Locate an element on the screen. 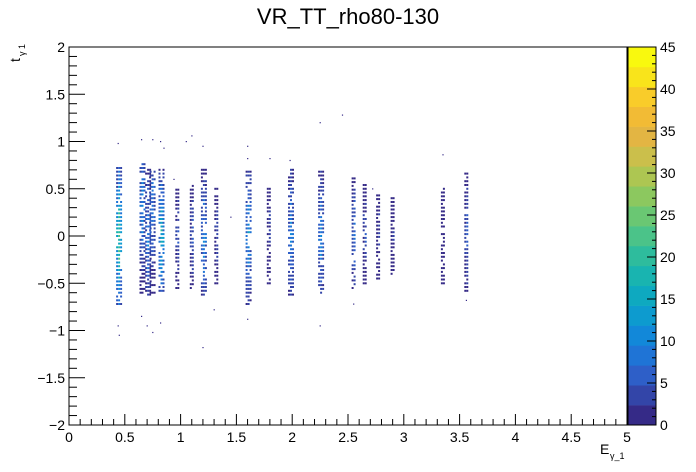 Image resolution: width=696 pixels, height=472 pixels. y-axis-label-main: t is located at coordinates (15, 60).